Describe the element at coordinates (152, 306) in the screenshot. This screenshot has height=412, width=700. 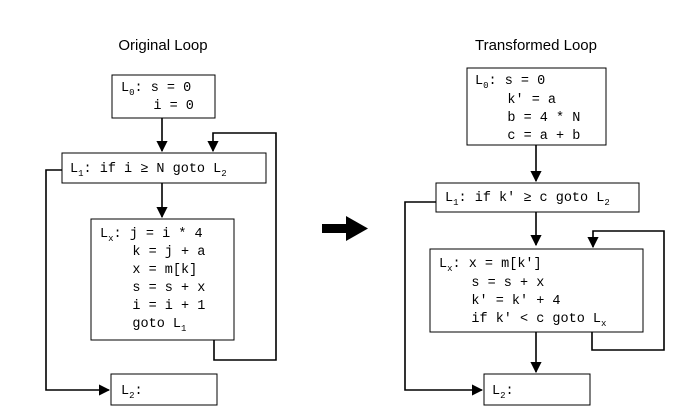
I see `original-lx-line-5: i = i + 1` at that location.